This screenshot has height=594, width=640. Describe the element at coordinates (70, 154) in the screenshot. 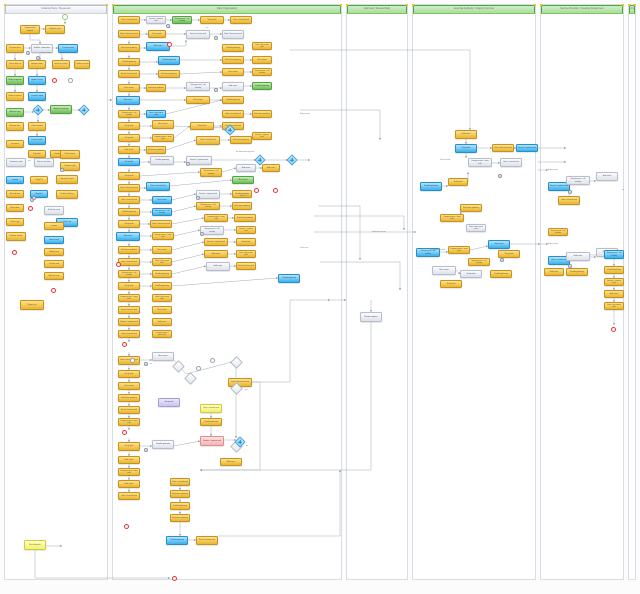

I see `task-node: Notify owner` at that location.